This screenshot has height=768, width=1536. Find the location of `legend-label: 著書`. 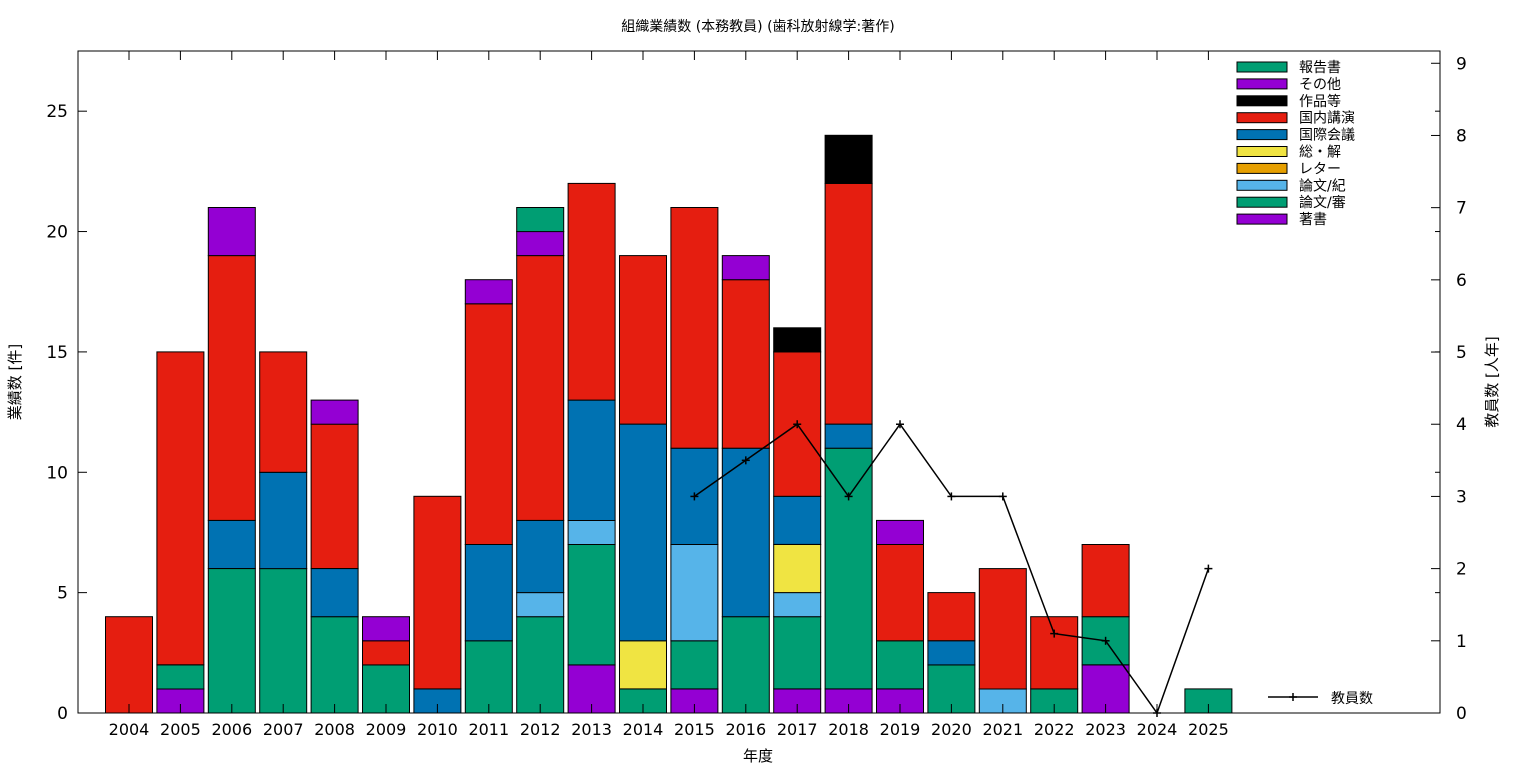

legend-label: 著書 is located at coordinates (1313, 220).